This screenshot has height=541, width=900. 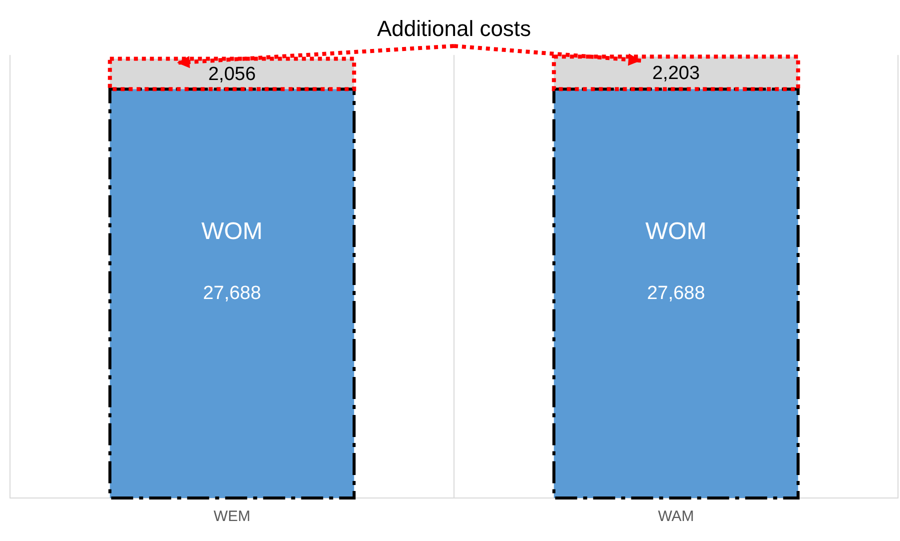 I want to click on x-tick-label: WEM, so click(x=232, y=517).